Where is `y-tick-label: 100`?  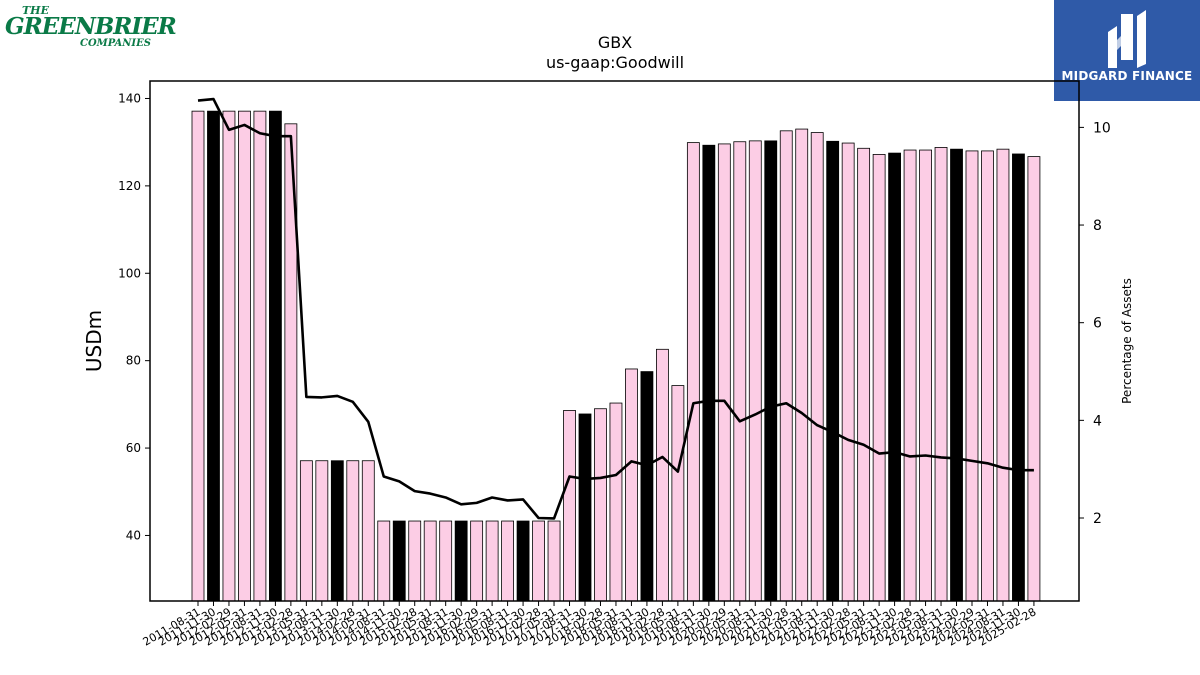 y-tick-label: 100 is located at coordinates (129, 273).